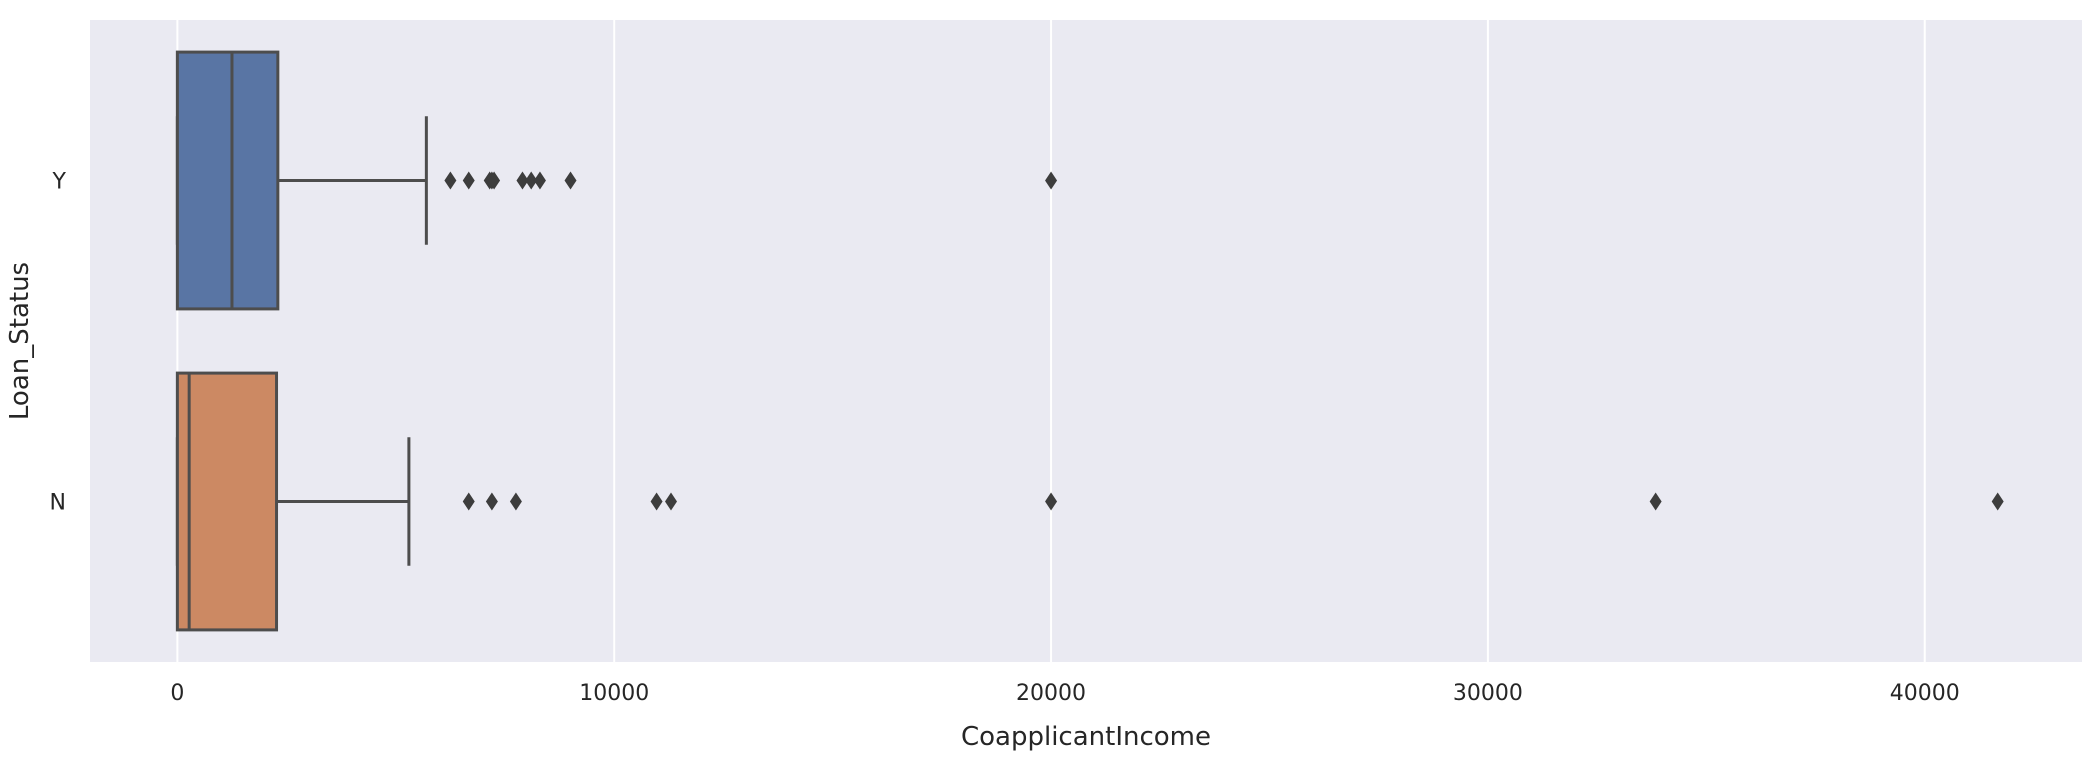 Image resolution: width=2096 pixels, height=762 pixels. Describe the element at coordinates (1051, 693) in the screenshot. I see `x-tick-label: 20000` at that location.